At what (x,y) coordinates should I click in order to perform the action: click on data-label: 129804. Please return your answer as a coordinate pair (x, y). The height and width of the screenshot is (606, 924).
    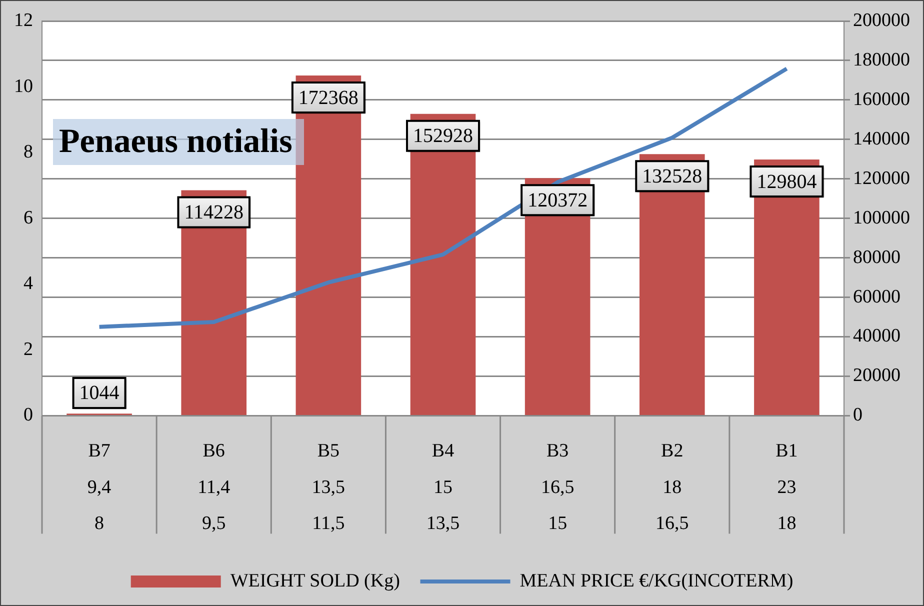
    Looking at the image, I should click on (786, 181).